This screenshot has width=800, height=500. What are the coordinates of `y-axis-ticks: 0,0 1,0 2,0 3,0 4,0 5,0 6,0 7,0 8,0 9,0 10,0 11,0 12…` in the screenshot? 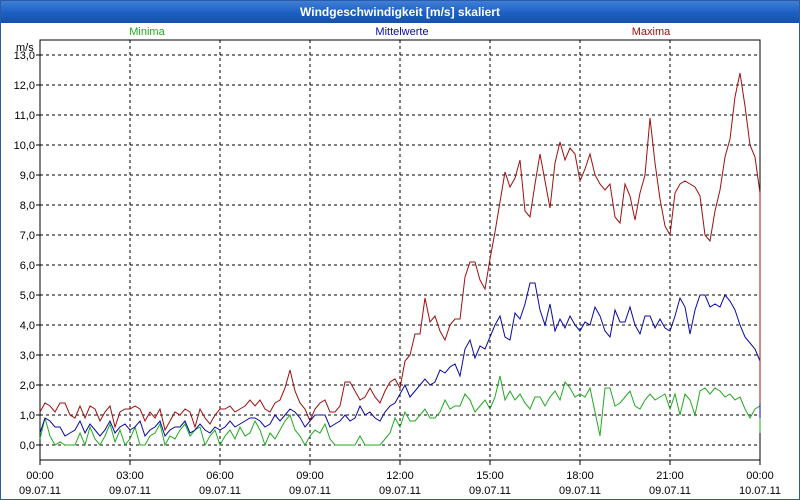 It's located at (27, 251).